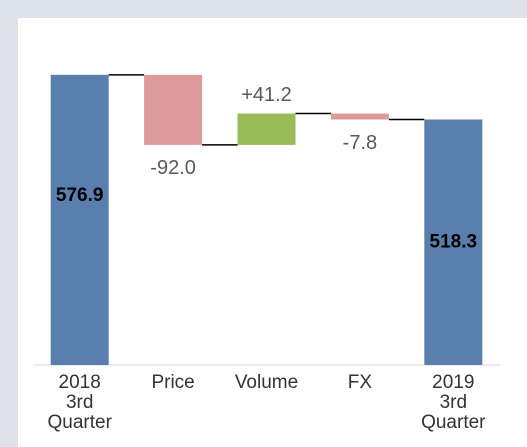  What do you see at coordinates (360, 143) in the screenshot?
I see `value-label: -7.8` at bounding box center [360, 143].